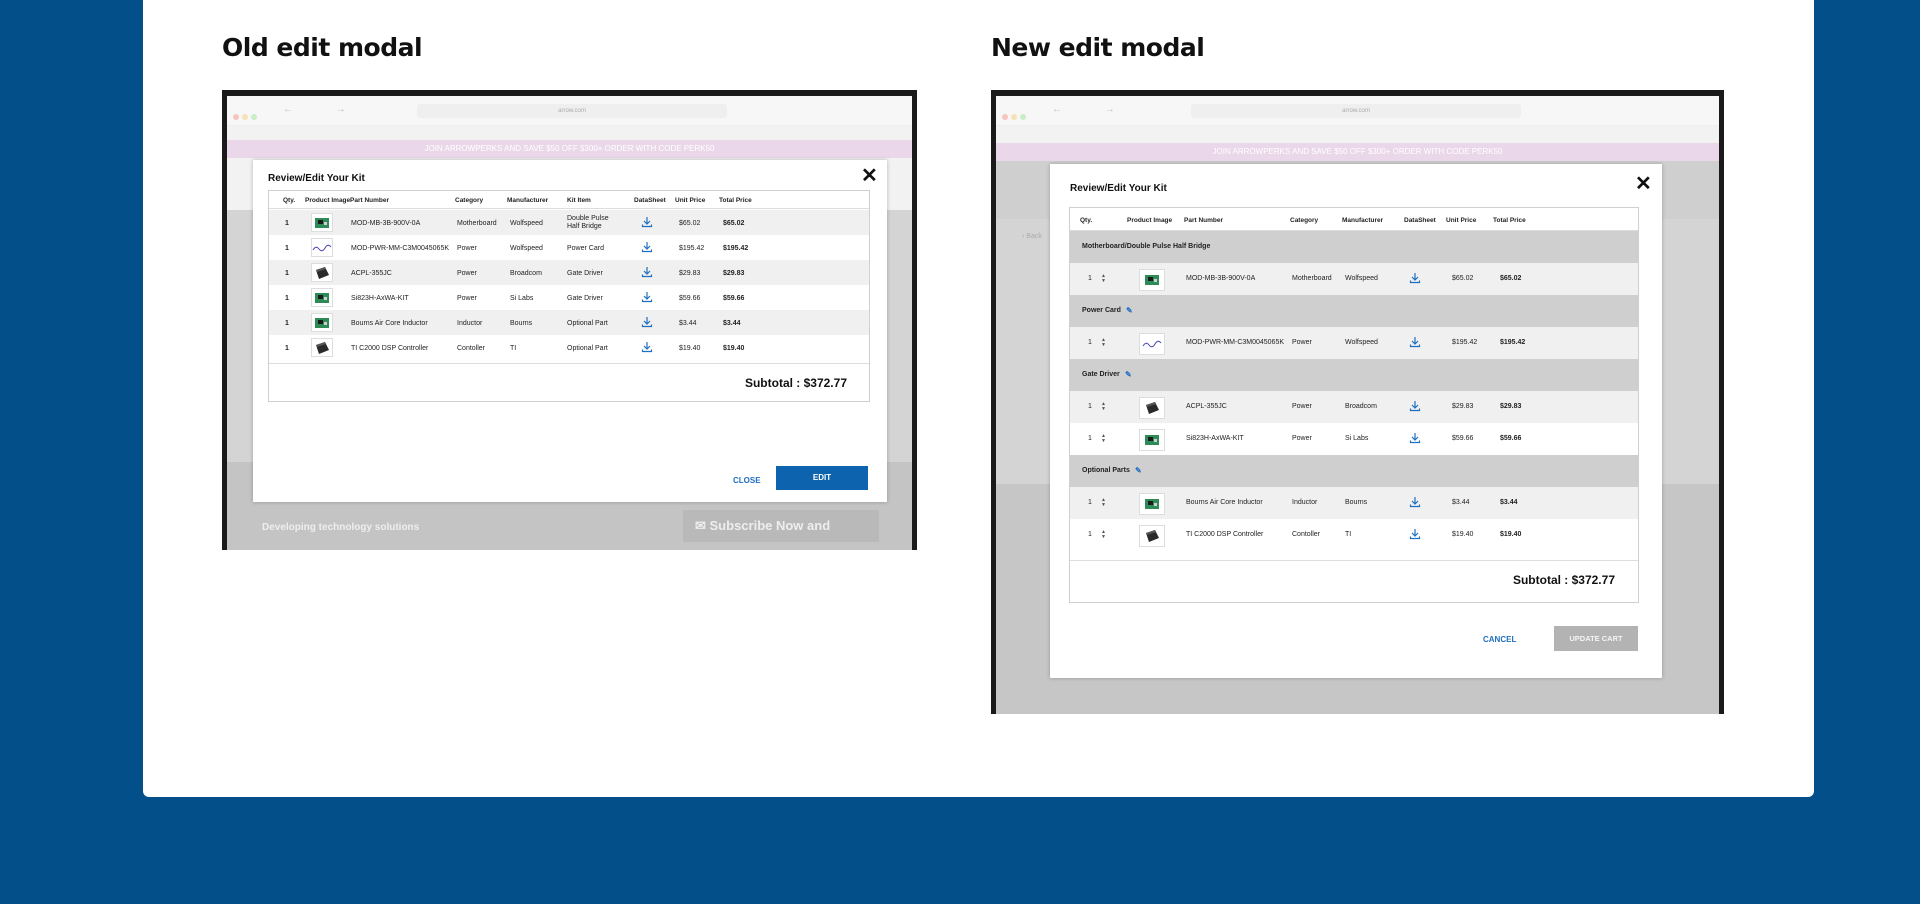 The height and width of the screenshot is (904, 1920). I want to click on category: Inductor, so click(470, 323).